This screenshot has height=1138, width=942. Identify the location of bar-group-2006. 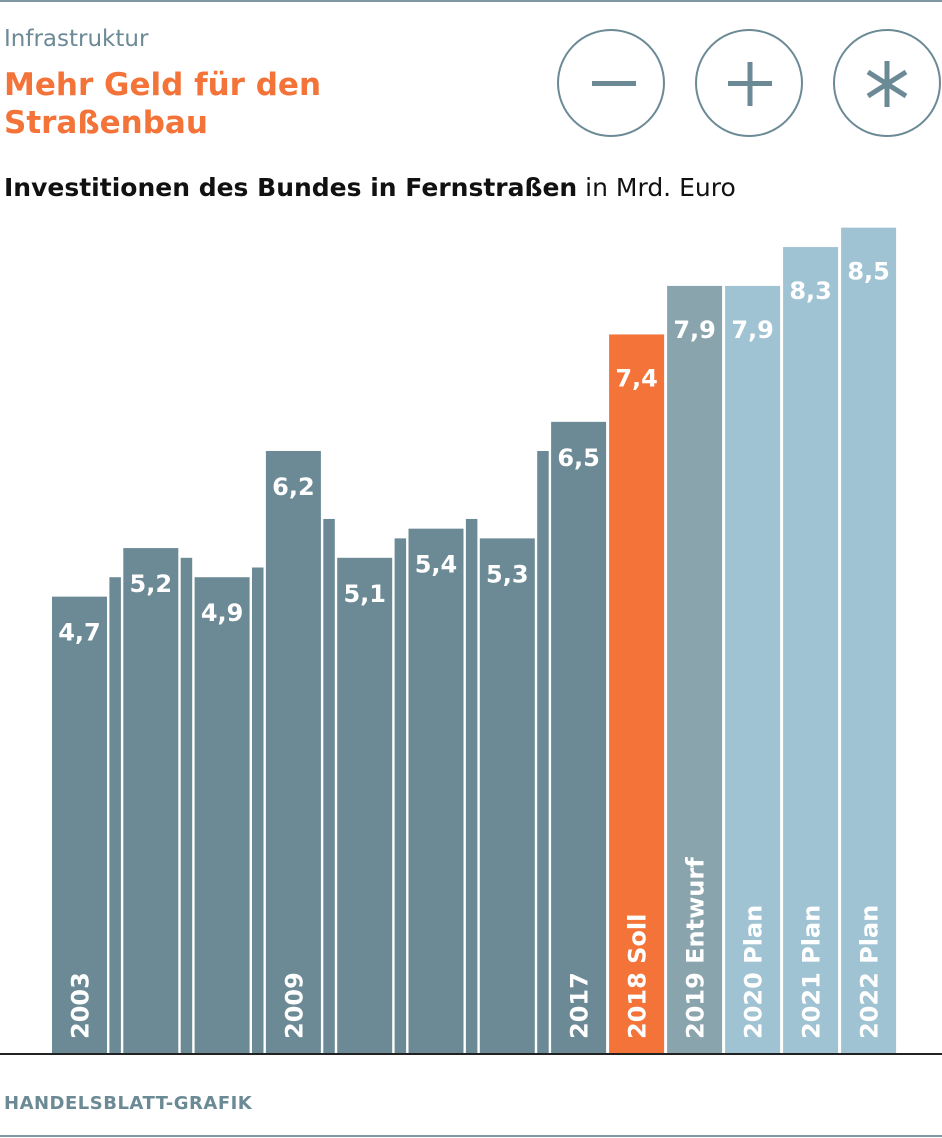
(186, 805).